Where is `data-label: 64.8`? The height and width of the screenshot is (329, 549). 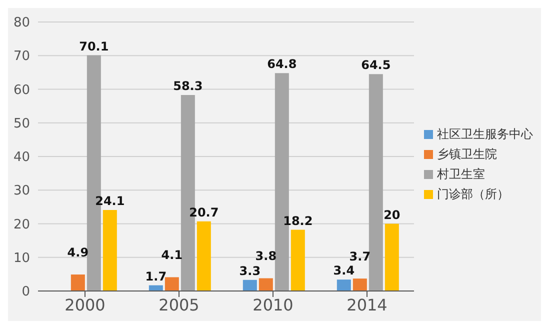
data-label: 64.8 is located at coordinates (282, 64).